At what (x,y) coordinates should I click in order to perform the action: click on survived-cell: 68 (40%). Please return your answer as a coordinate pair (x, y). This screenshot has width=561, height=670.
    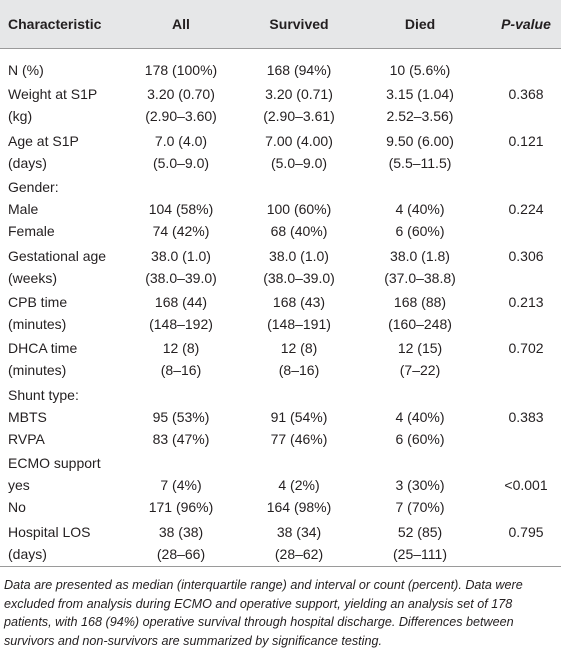
    Looking at the image, I should click on (299, 231).